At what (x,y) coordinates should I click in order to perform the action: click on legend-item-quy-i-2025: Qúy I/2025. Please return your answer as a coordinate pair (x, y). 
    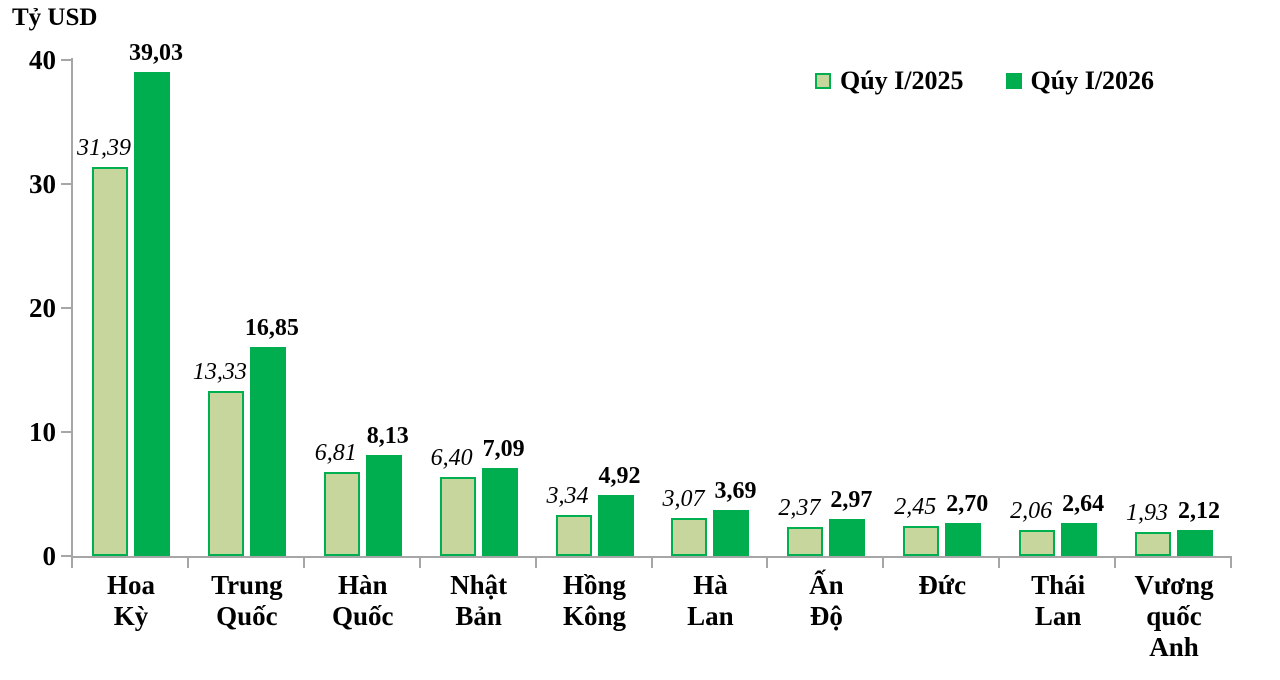
    Looking at the image, I should click on (889, 81).